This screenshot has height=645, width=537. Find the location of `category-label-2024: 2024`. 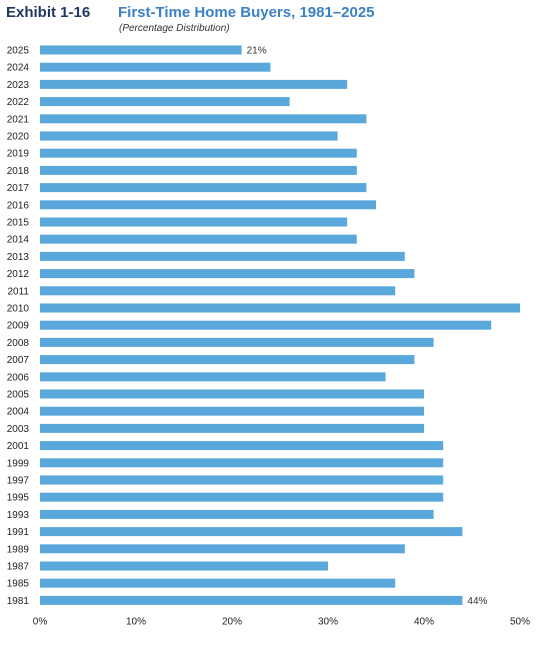

category-label-2024: 2024 is located at coordinates (18, 68).